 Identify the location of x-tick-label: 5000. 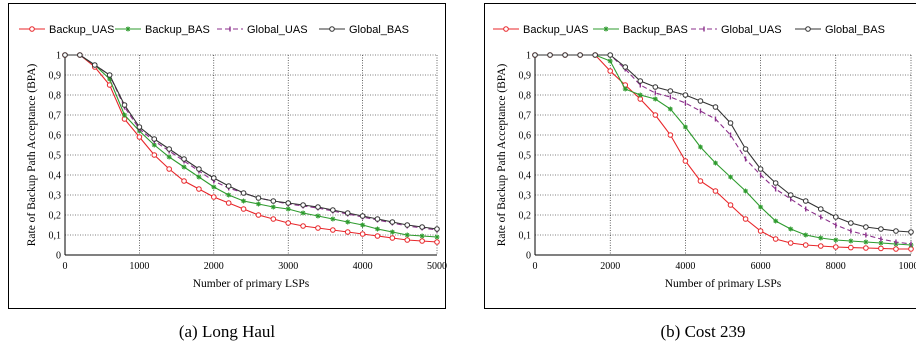
(437, 266).